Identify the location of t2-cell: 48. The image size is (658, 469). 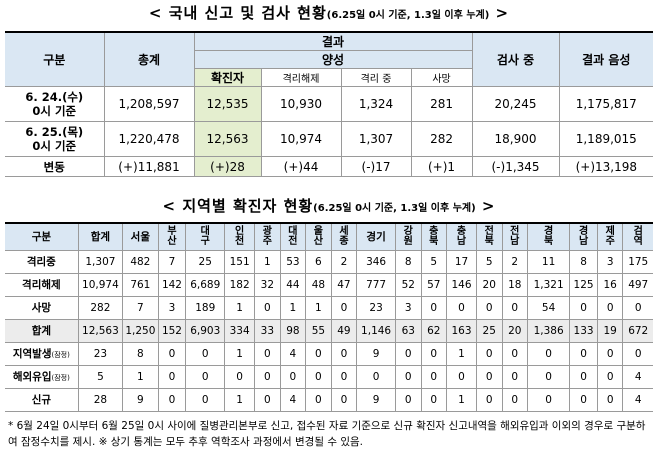
(318, 284).